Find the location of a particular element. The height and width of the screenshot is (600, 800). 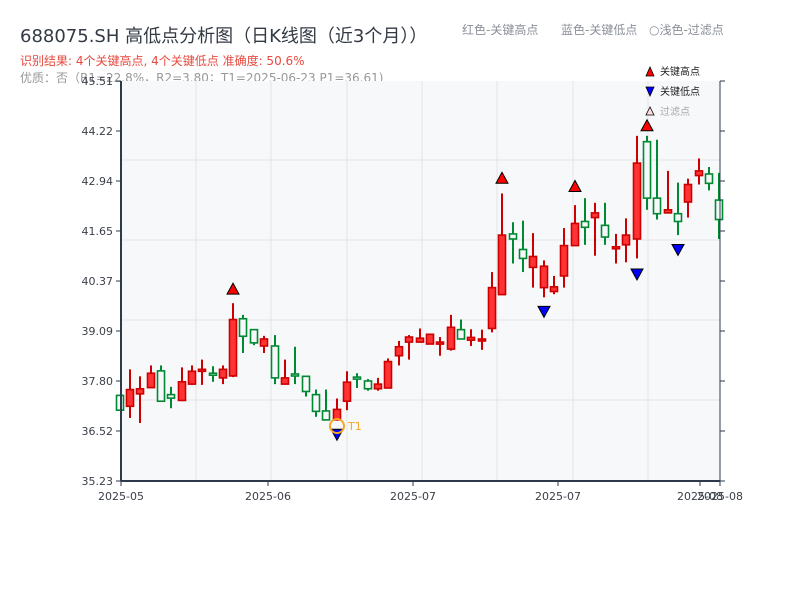

y-tick-label: 44.22 is located at coordinates (98, 131).